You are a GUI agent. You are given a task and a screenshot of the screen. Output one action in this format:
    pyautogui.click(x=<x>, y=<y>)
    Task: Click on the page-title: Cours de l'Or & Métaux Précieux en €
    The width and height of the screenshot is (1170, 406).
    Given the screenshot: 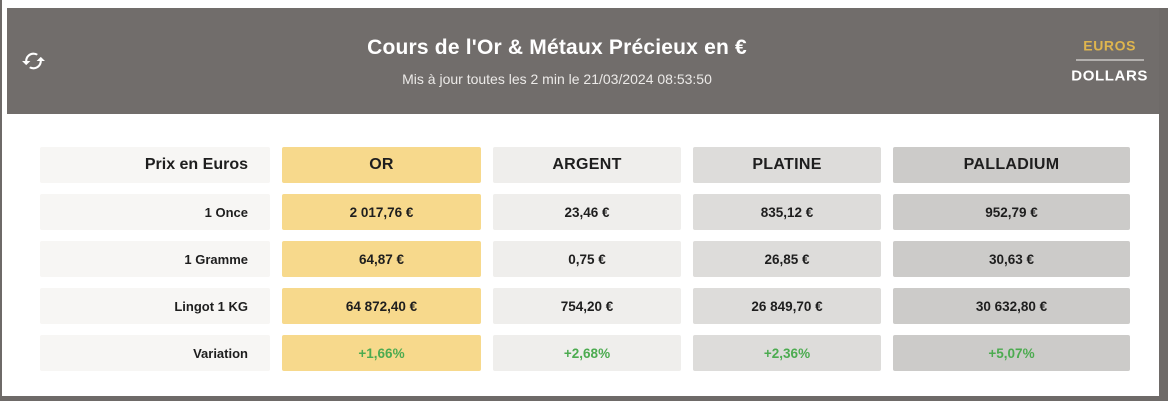 What is the action you would take?
    pyautogui.click(x=557, y=47)
    